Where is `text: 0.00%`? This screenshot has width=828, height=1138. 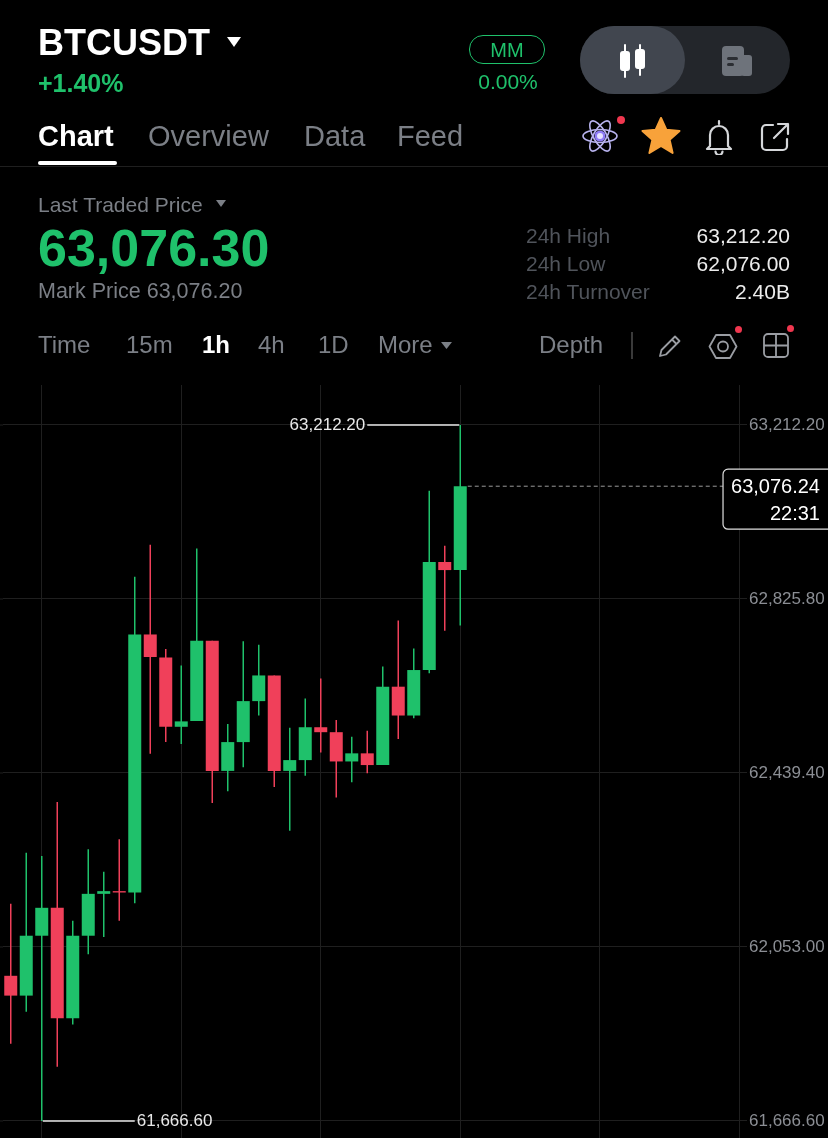 text: 0.00% is located at coordinates (508, 81).